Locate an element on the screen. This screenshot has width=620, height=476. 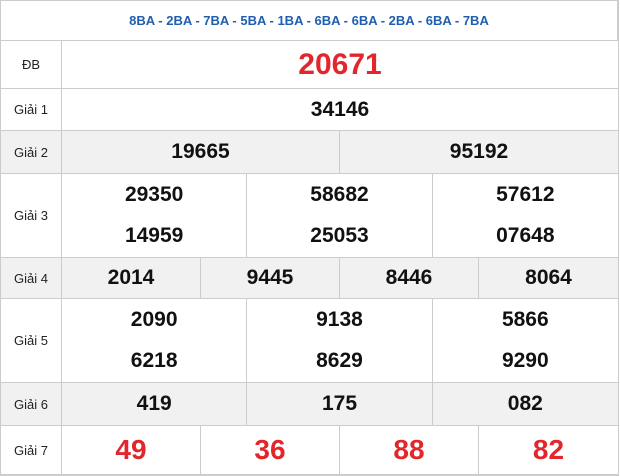
prize-number: 8629 is located at coordinates (339, 361).